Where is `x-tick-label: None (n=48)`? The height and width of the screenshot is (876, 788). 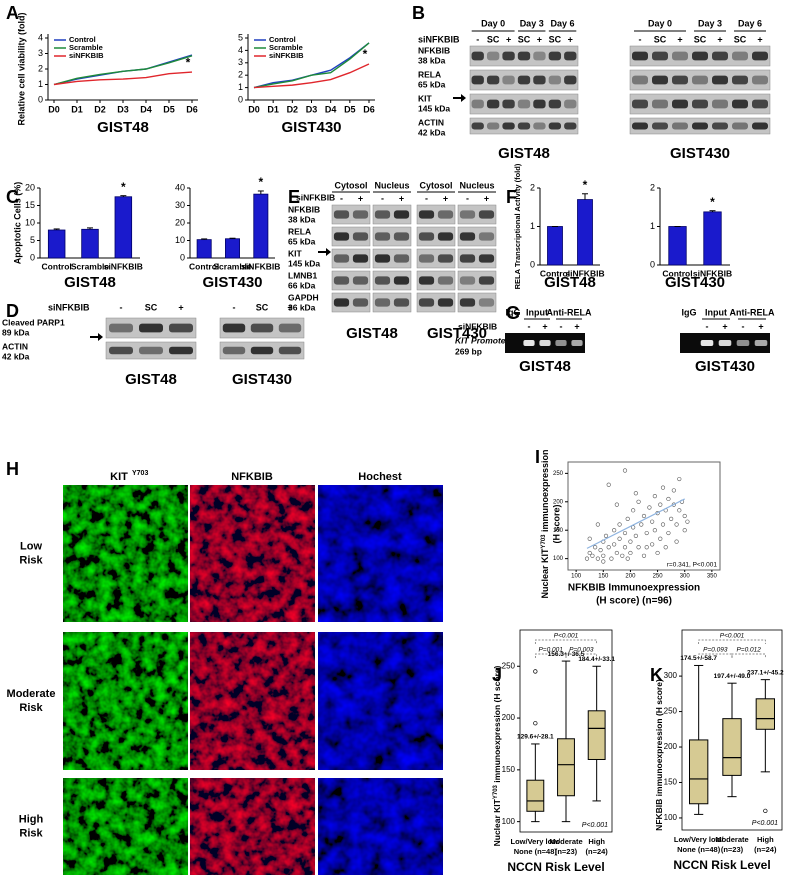
x-tick-label: None (n=48) is located at coordinates (536, 851).